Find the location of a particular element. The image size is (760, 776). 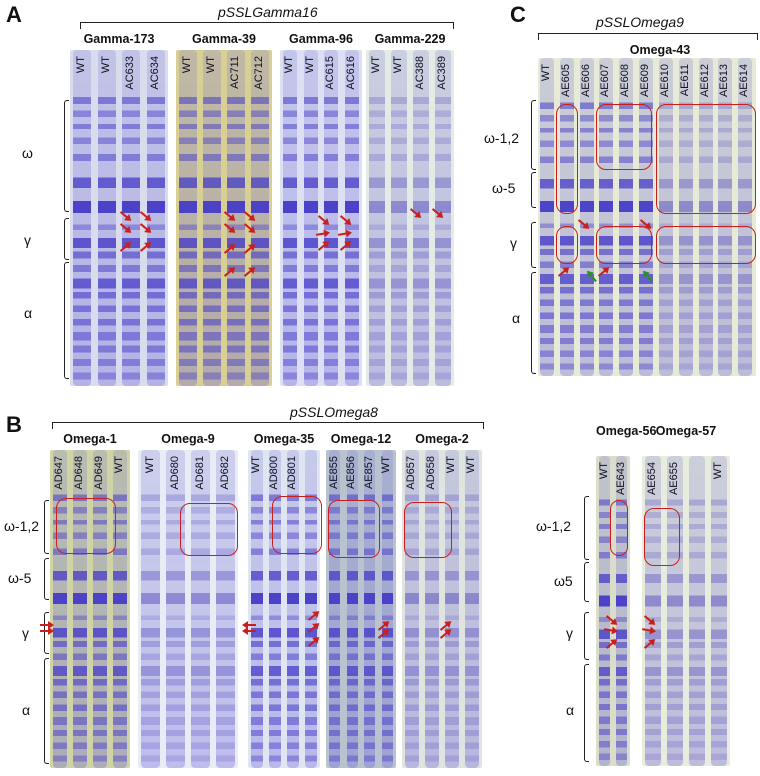

panel-b-region-gamma: γ is located at coordinates (25, 633).